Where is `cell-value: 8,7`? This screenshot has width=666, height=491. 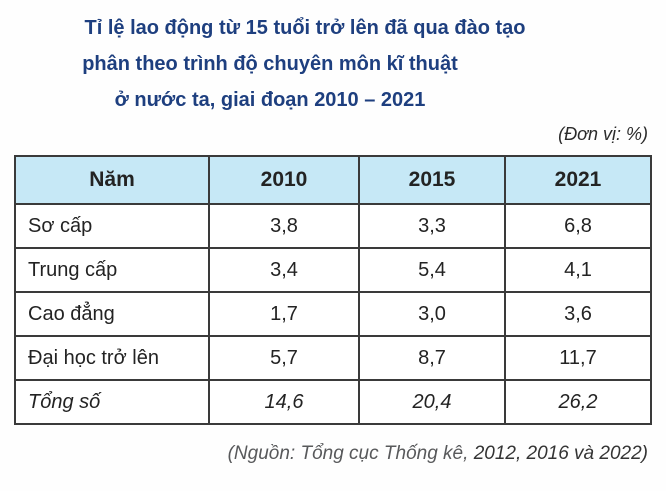
cell-value: 8,7 is located at coordinates (432, 358).